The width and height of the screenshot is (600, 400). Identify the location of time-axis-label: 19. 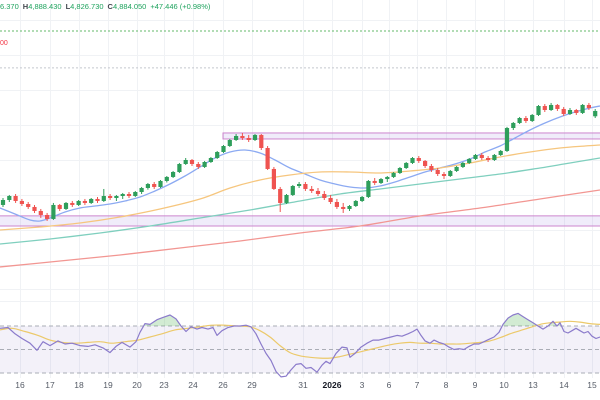
(108, 385).